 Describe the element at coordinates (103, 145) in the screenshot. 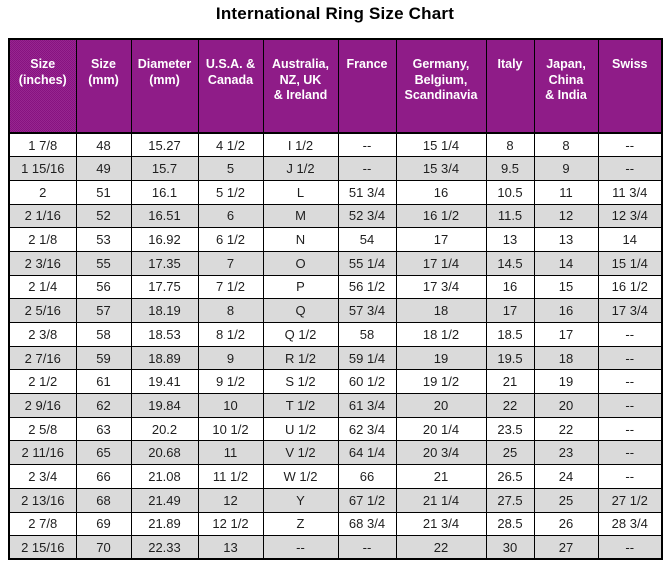

I see `table-cell: 48` at that location.